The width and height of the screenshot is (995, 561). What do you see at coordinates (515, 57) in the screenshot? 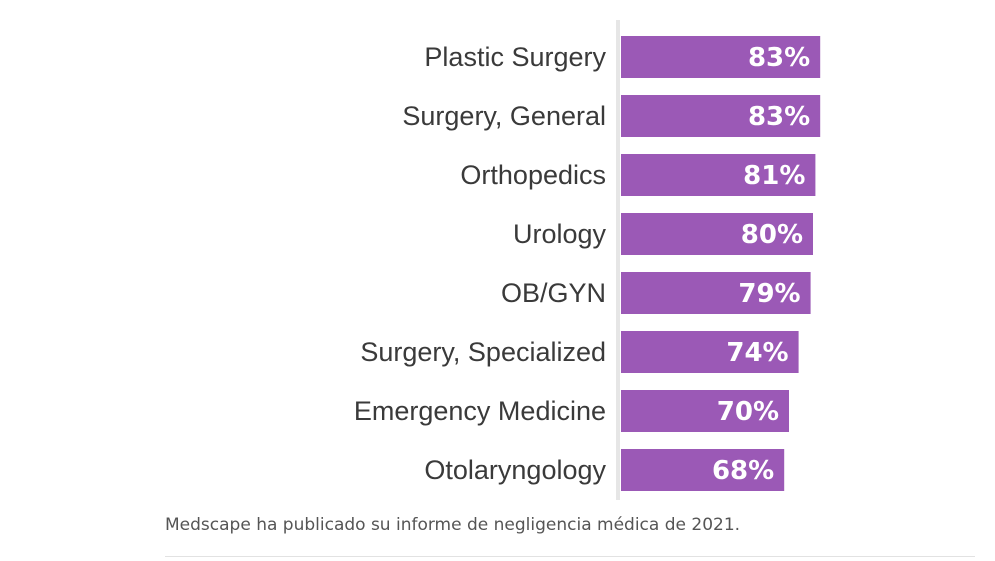
I see `category-label: Plastic Surgery` at bounding box center [515, 57].